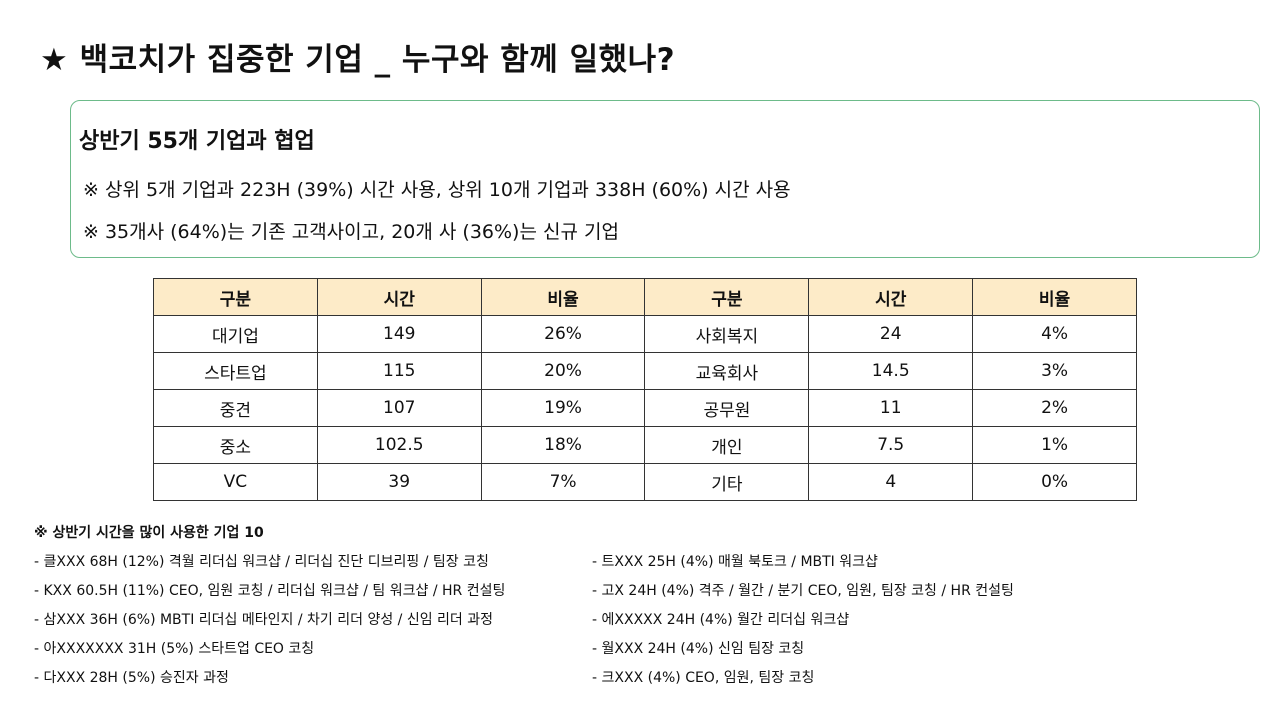 This screenshot has width=1280, height=720. I want to click on table-cell: 7%, so click(563, 482).